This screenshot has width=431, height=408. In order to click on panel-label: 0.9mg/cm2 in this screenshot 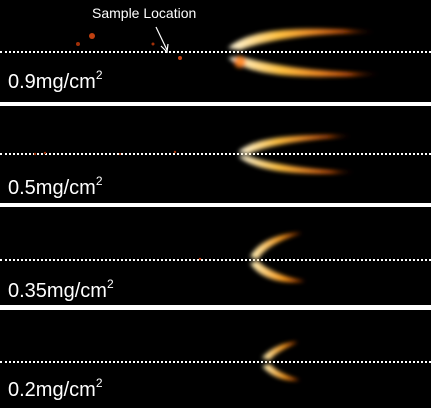, I will do `click(55, 80)`.